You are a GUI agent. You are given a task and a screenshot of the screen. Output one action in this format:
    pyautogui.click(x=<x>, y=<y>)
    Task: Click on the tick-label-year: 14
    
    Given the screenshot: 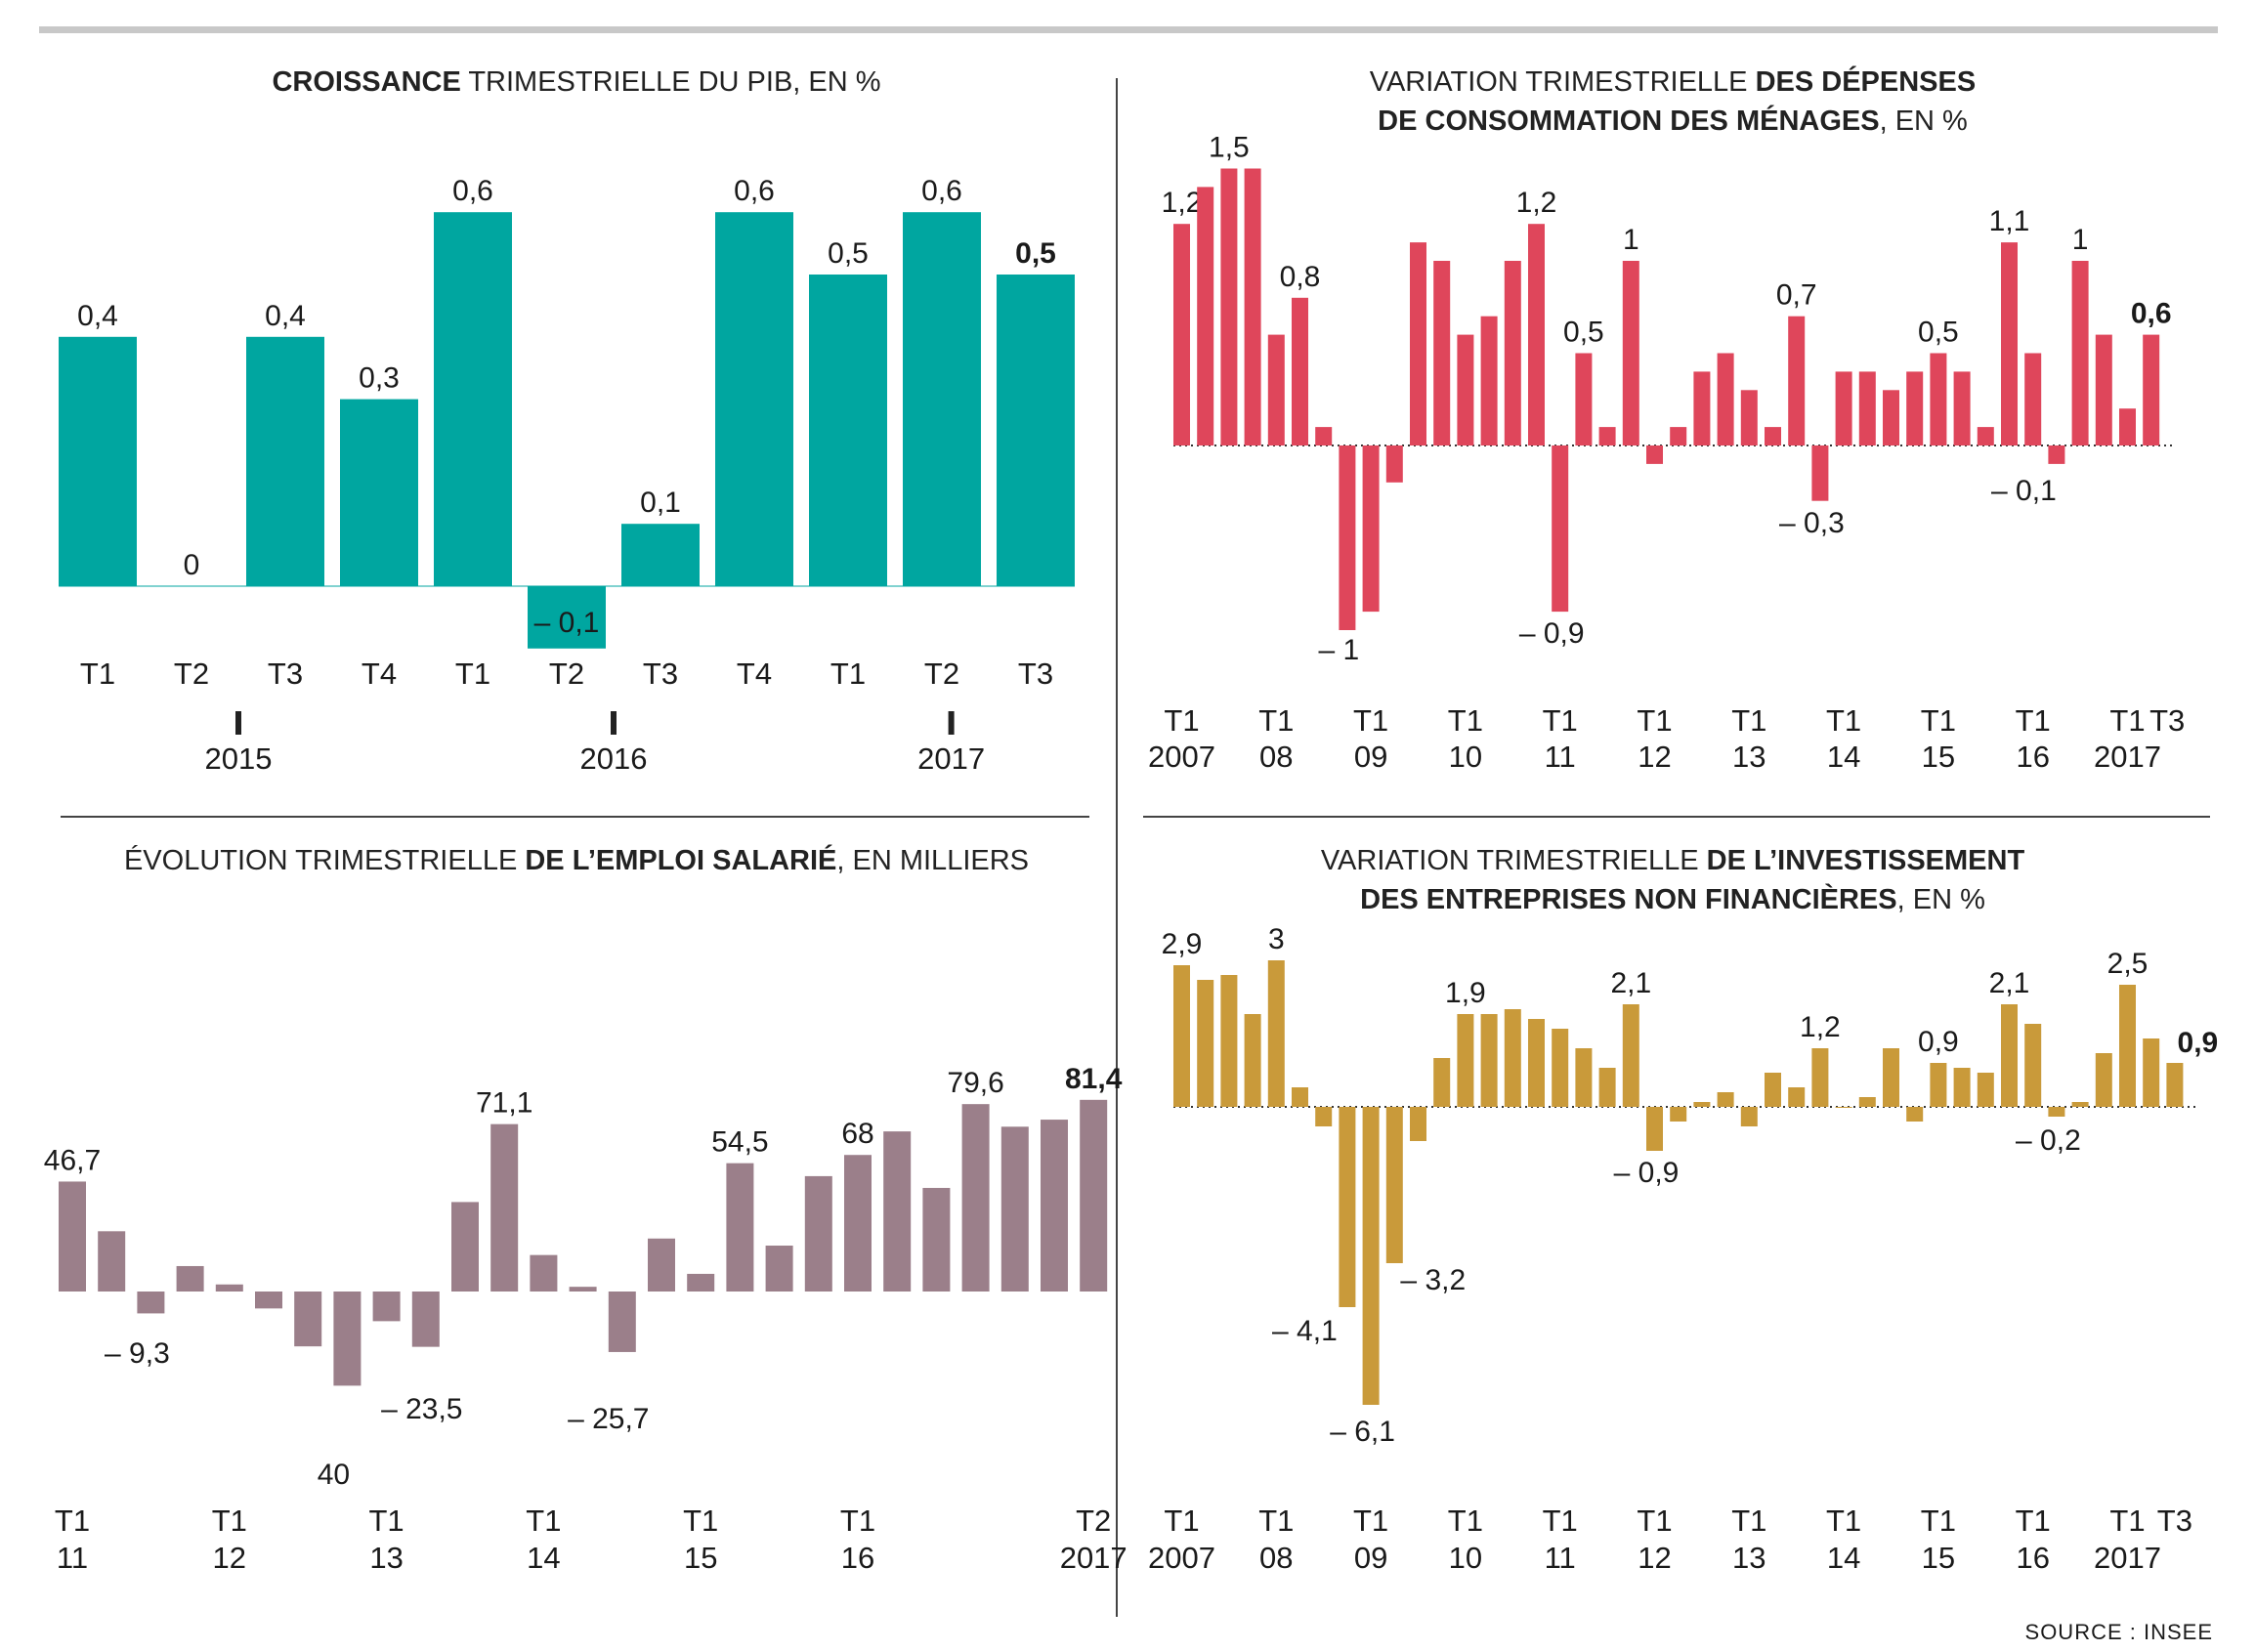 What is the action you would take?
    pyautogui.click(x=1843, y=1558)
    